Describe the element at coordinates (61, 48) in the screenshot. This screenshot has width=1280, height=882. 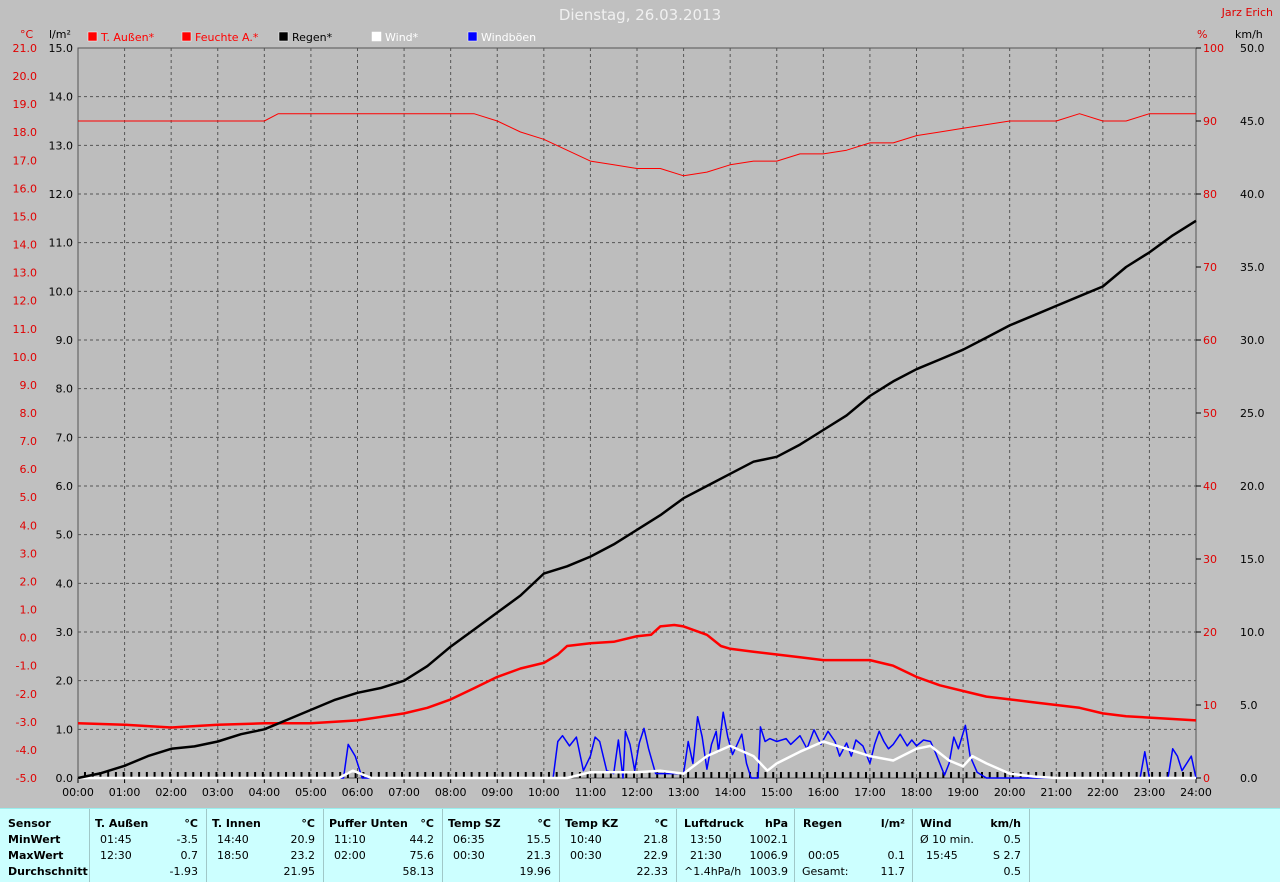
I see `rain-tick-label: 15.0` at that location.